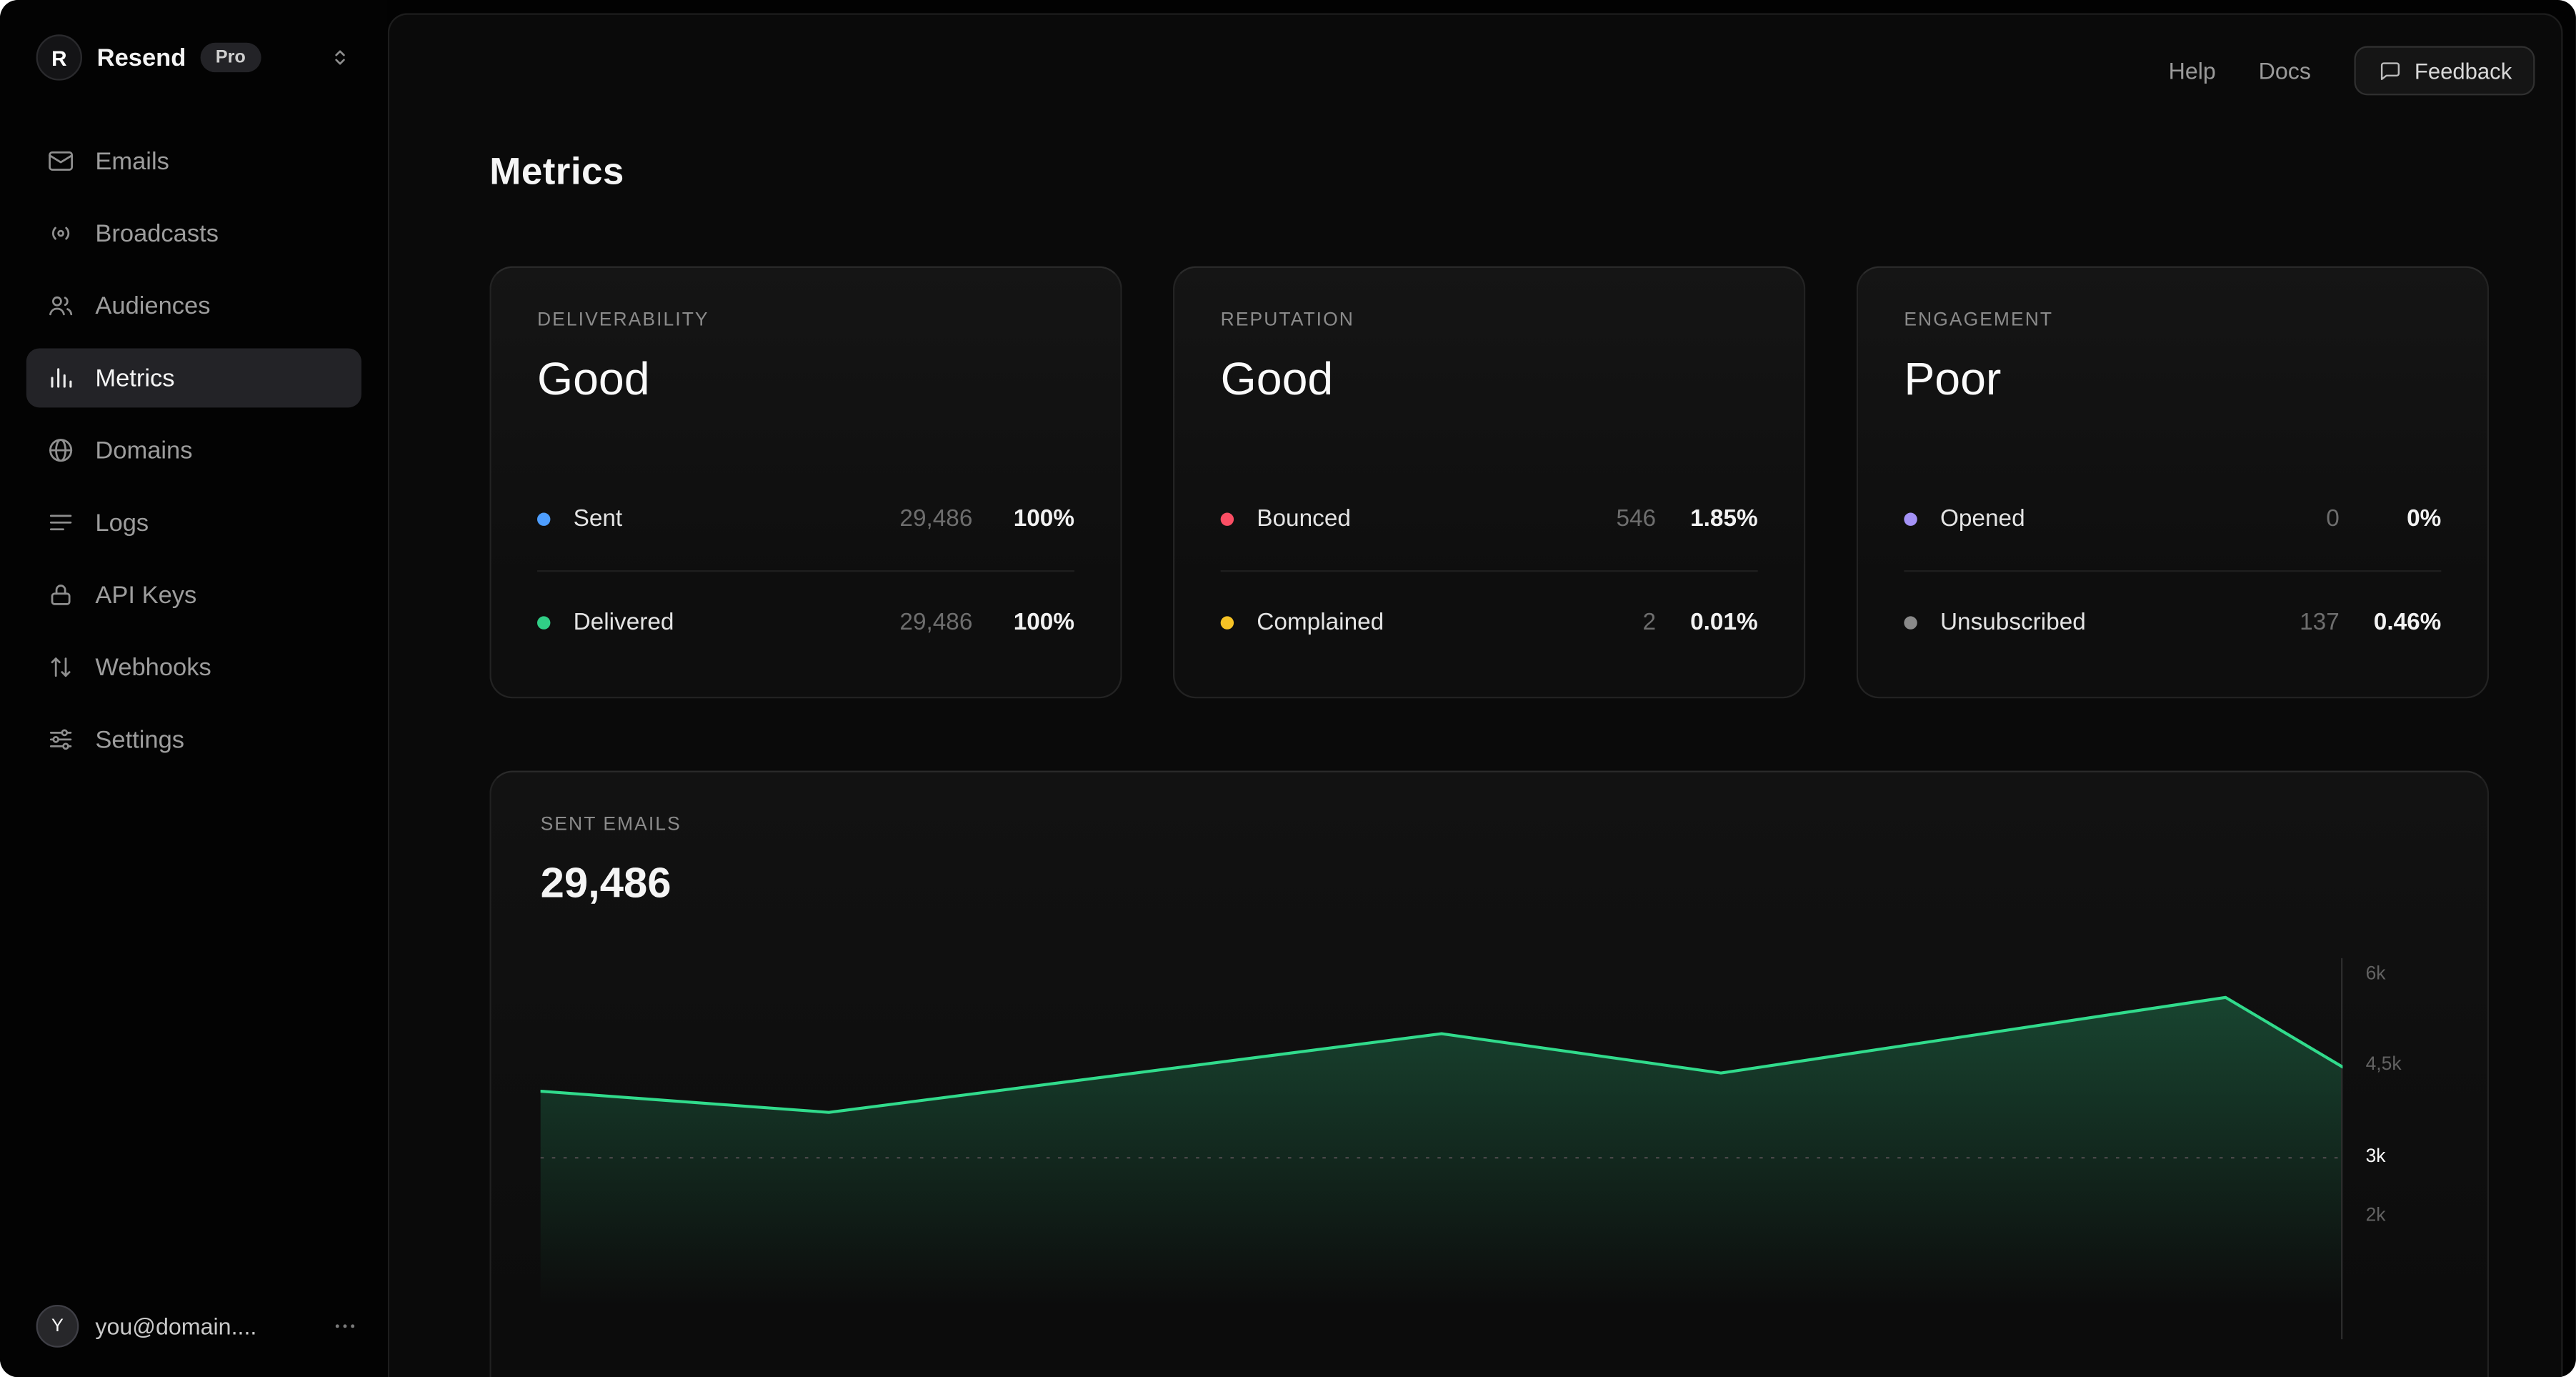 Image resolution: width=2576 pixels, height=1377 pixels. What do you see at coordinates (61, 449) in the screenshot?
I see `globe-icon` at bounding box center [61, 449].